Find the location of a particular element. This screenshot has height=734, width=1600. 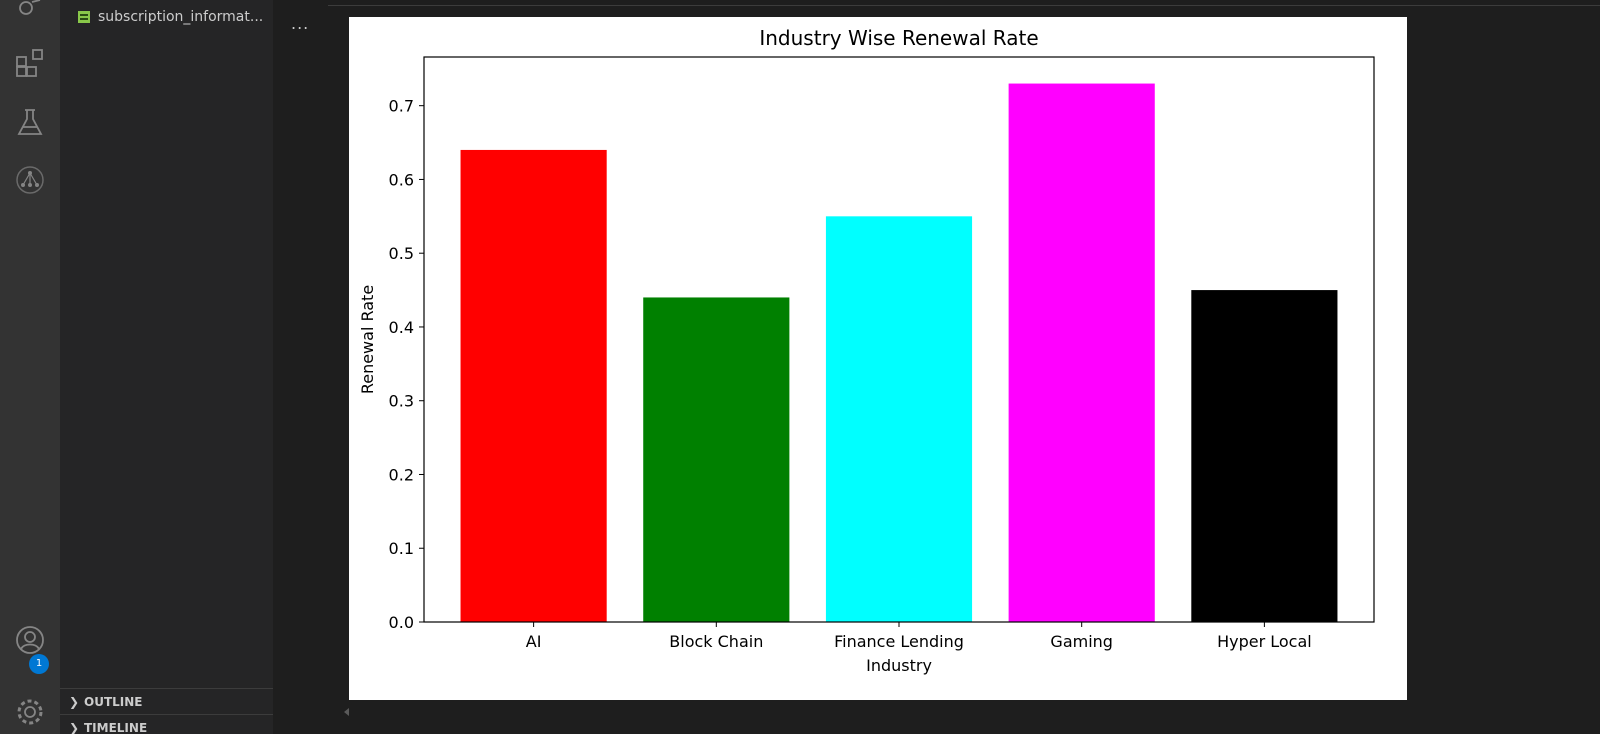

extensions-icon is located at coordinates (30, 64).